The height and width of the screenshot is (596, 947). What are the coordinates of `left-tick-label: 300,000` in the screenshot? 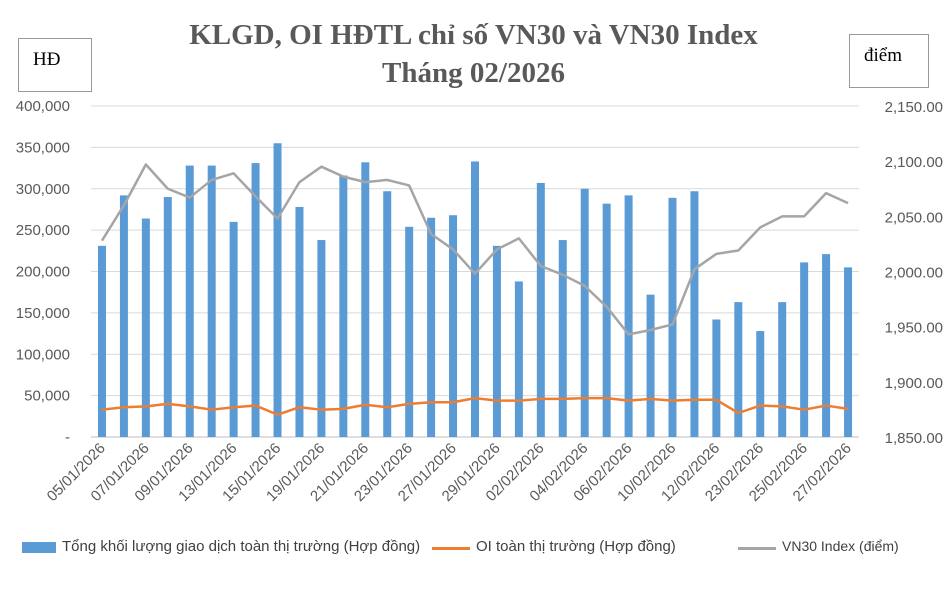 It's located at (43, 189).